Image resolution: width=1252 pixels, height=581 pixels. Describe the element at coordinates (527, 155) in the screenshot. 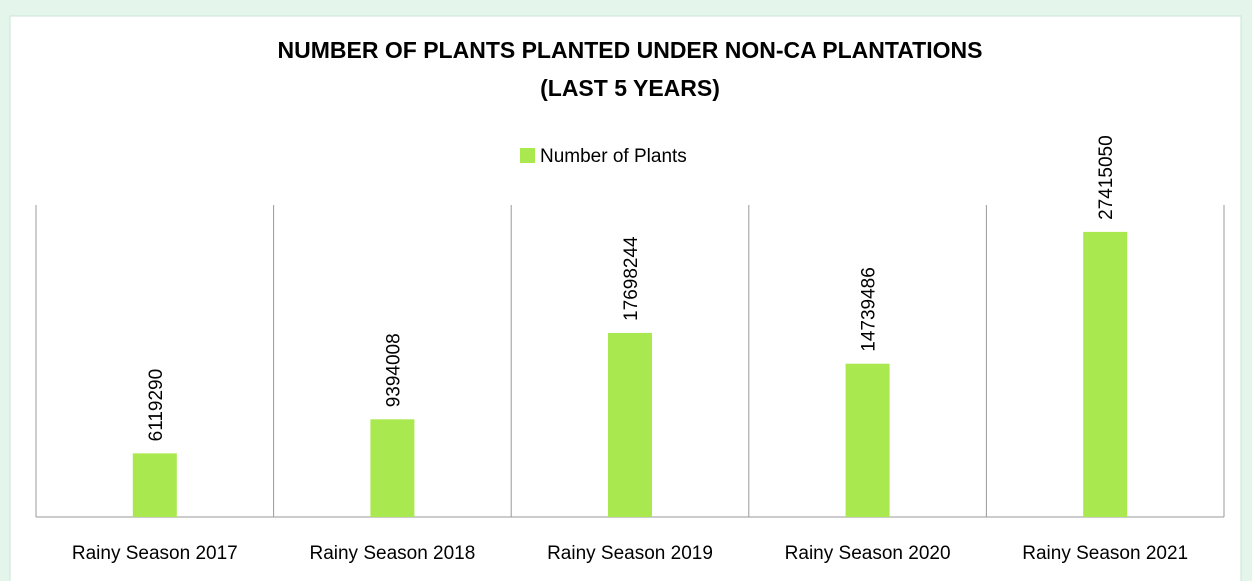

I see `legend-swatch` at that location.